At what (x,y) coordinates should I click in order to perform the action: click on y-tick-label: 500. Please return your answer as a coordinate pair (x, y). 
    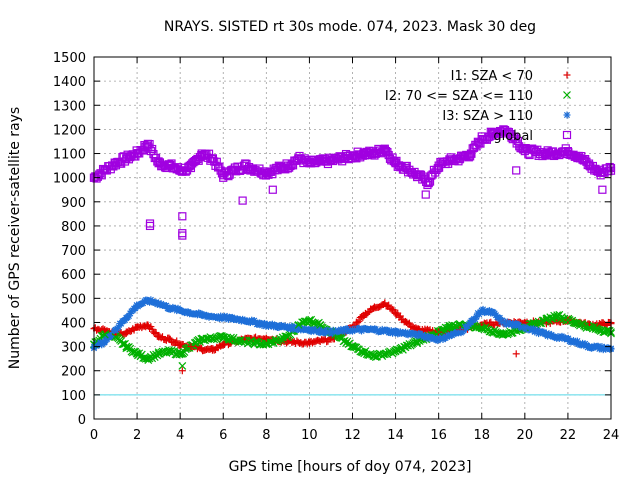
    Looking at the image, I should click on (73, 299).